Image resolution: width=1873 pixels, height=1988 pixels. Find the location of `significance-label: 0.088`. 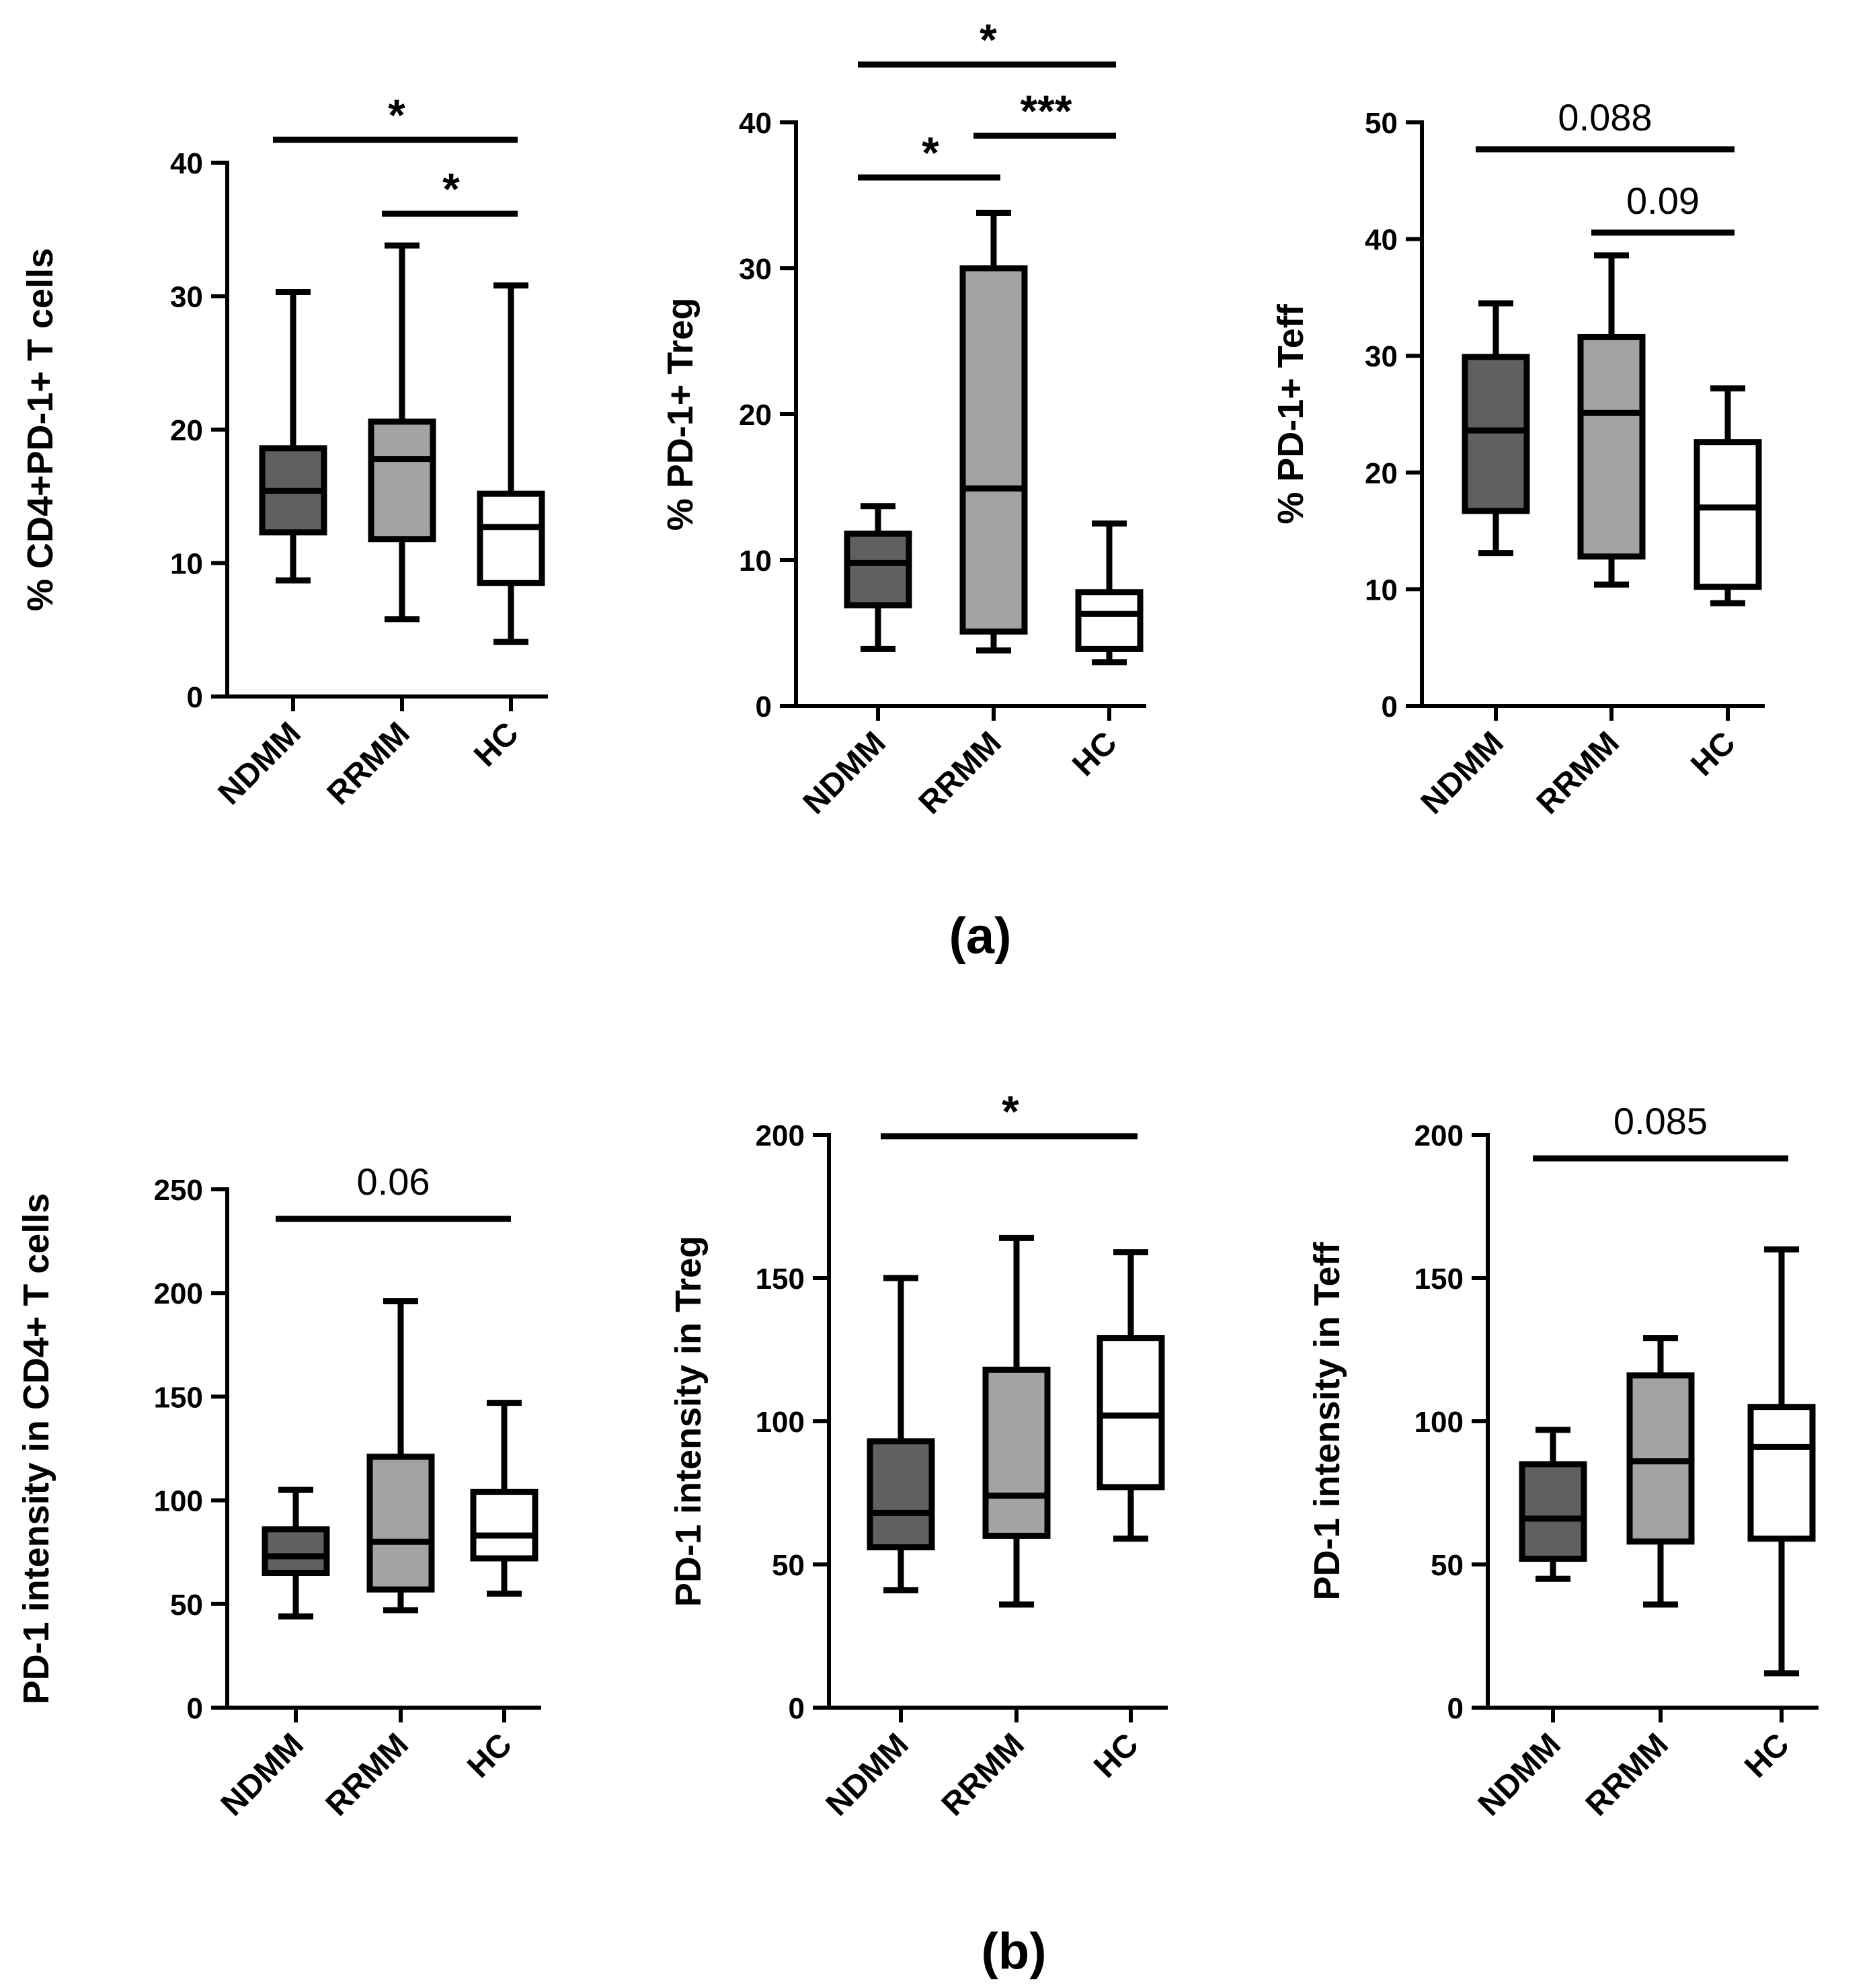

significance-label: 0.088 is located at coordinates (1605, 117).